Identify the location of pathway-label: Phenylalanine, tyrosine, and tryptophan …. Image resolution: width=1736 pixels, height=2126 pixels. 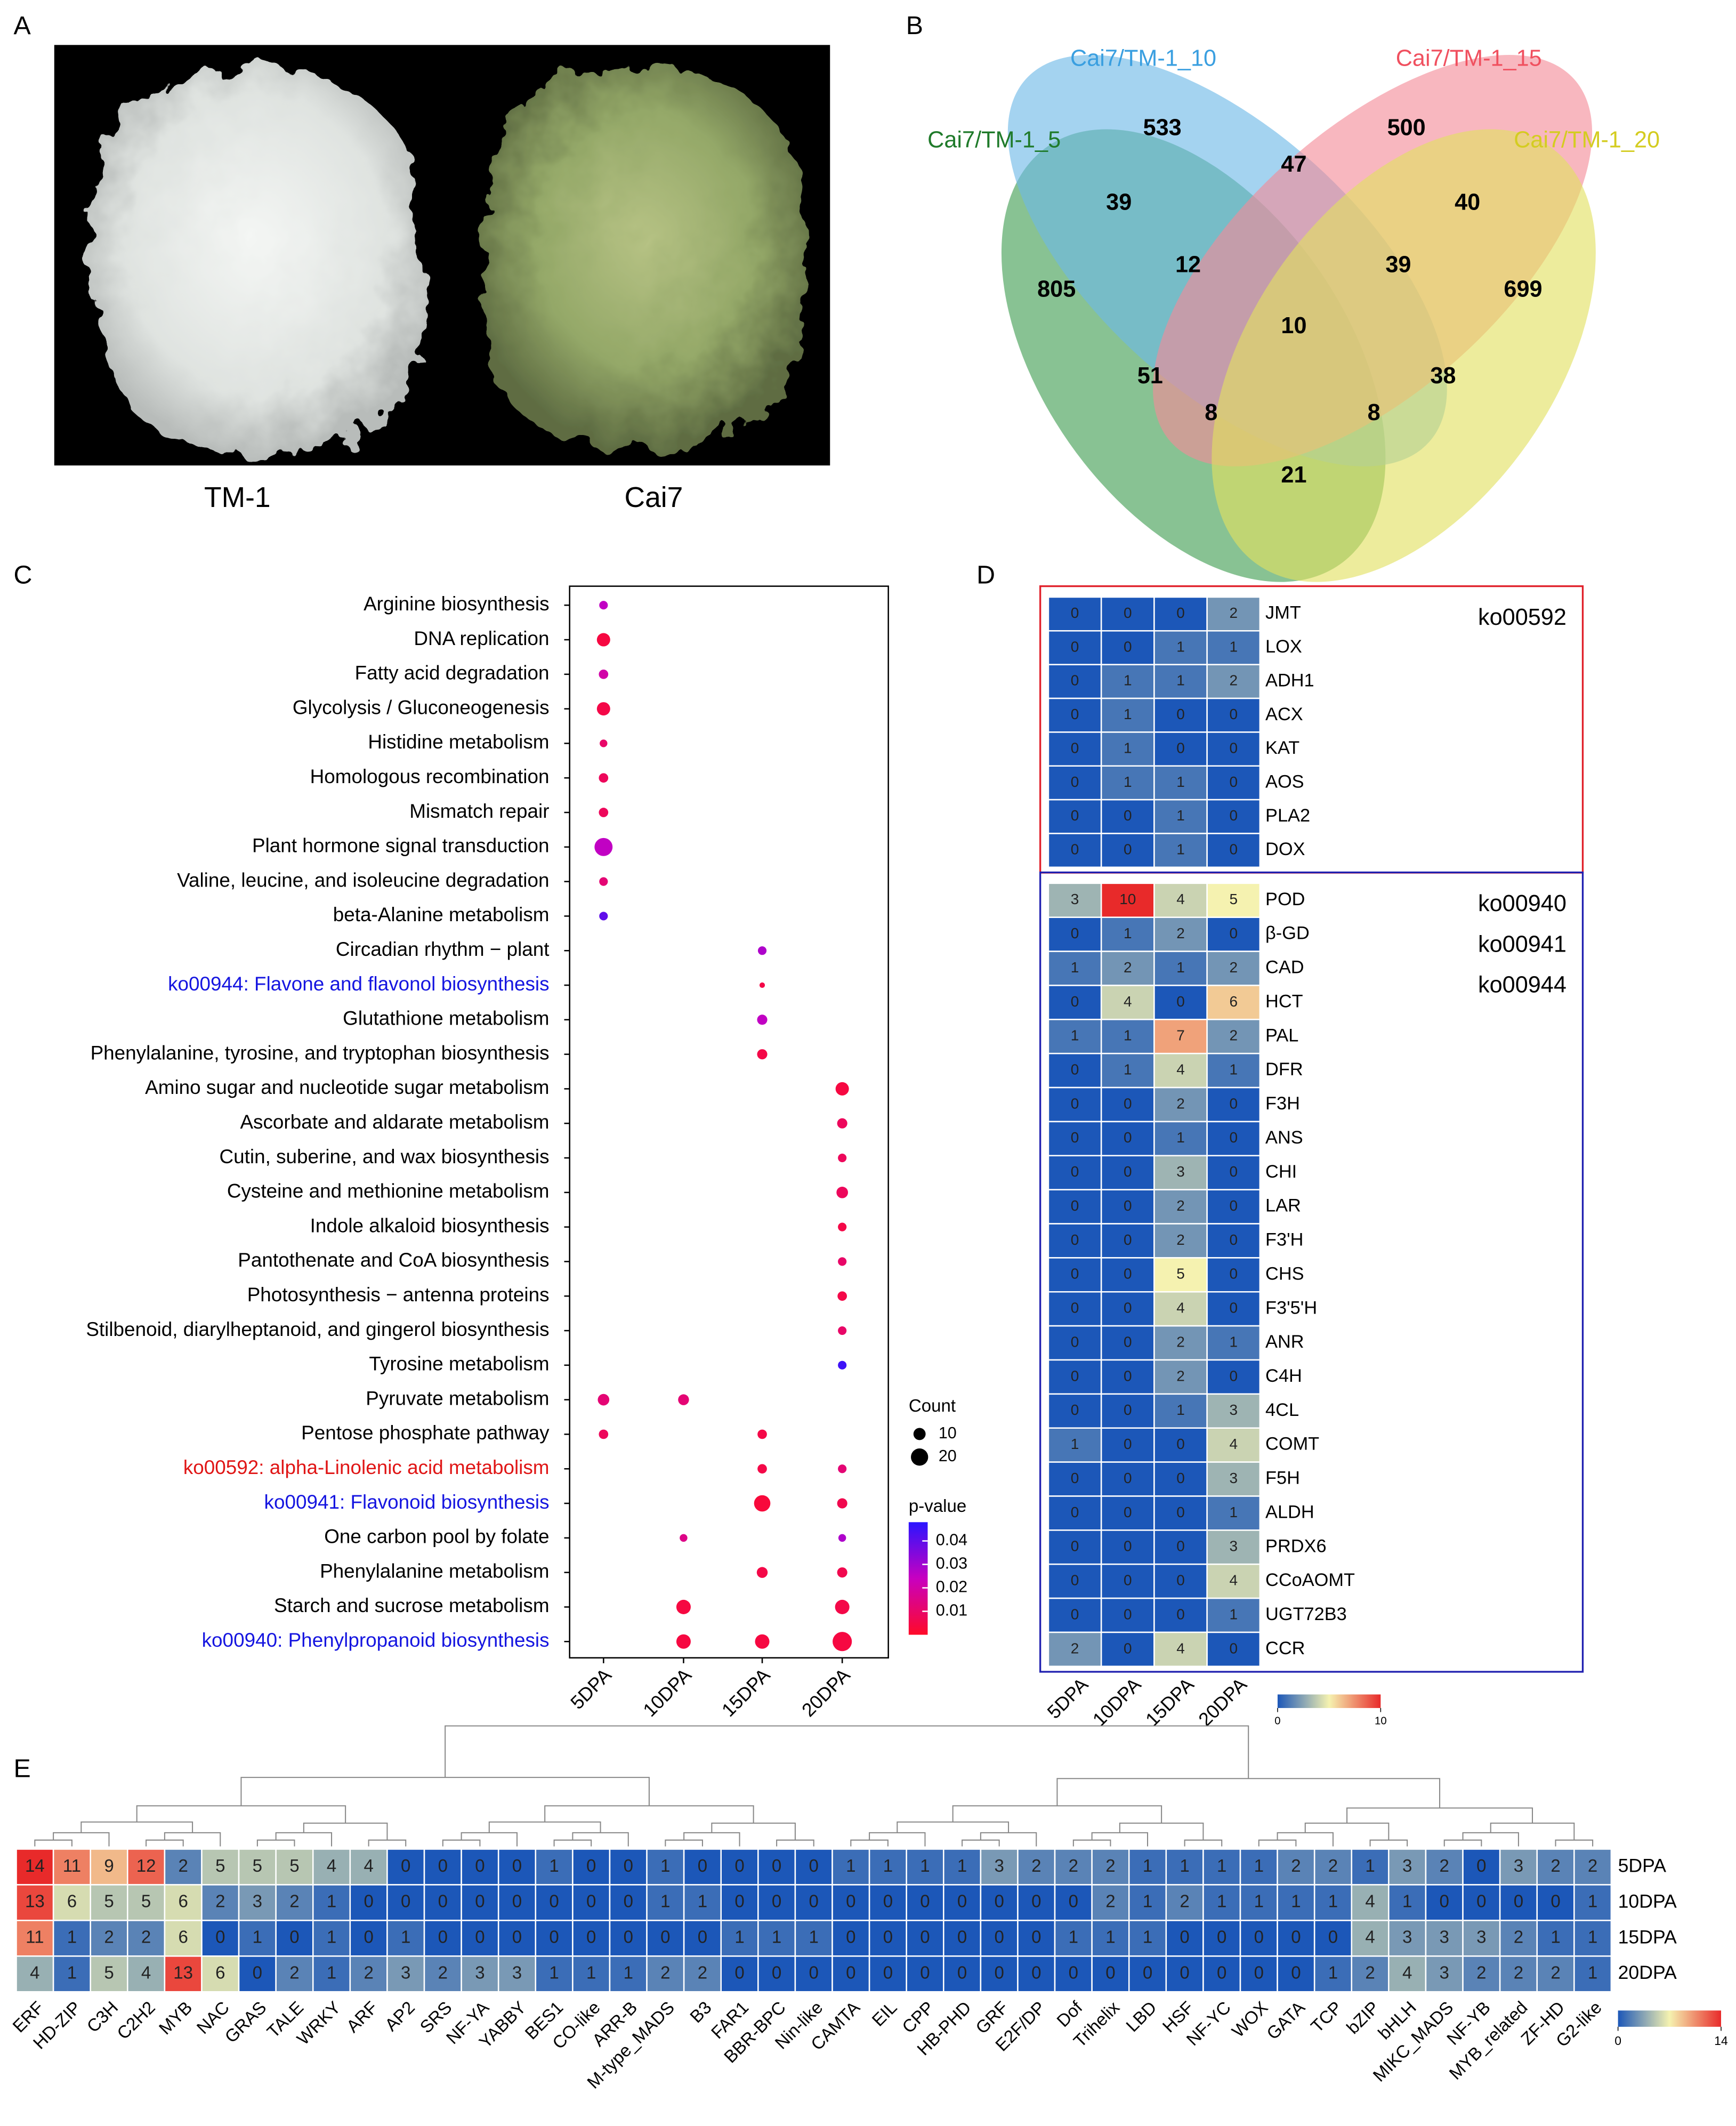
(320, 1053).